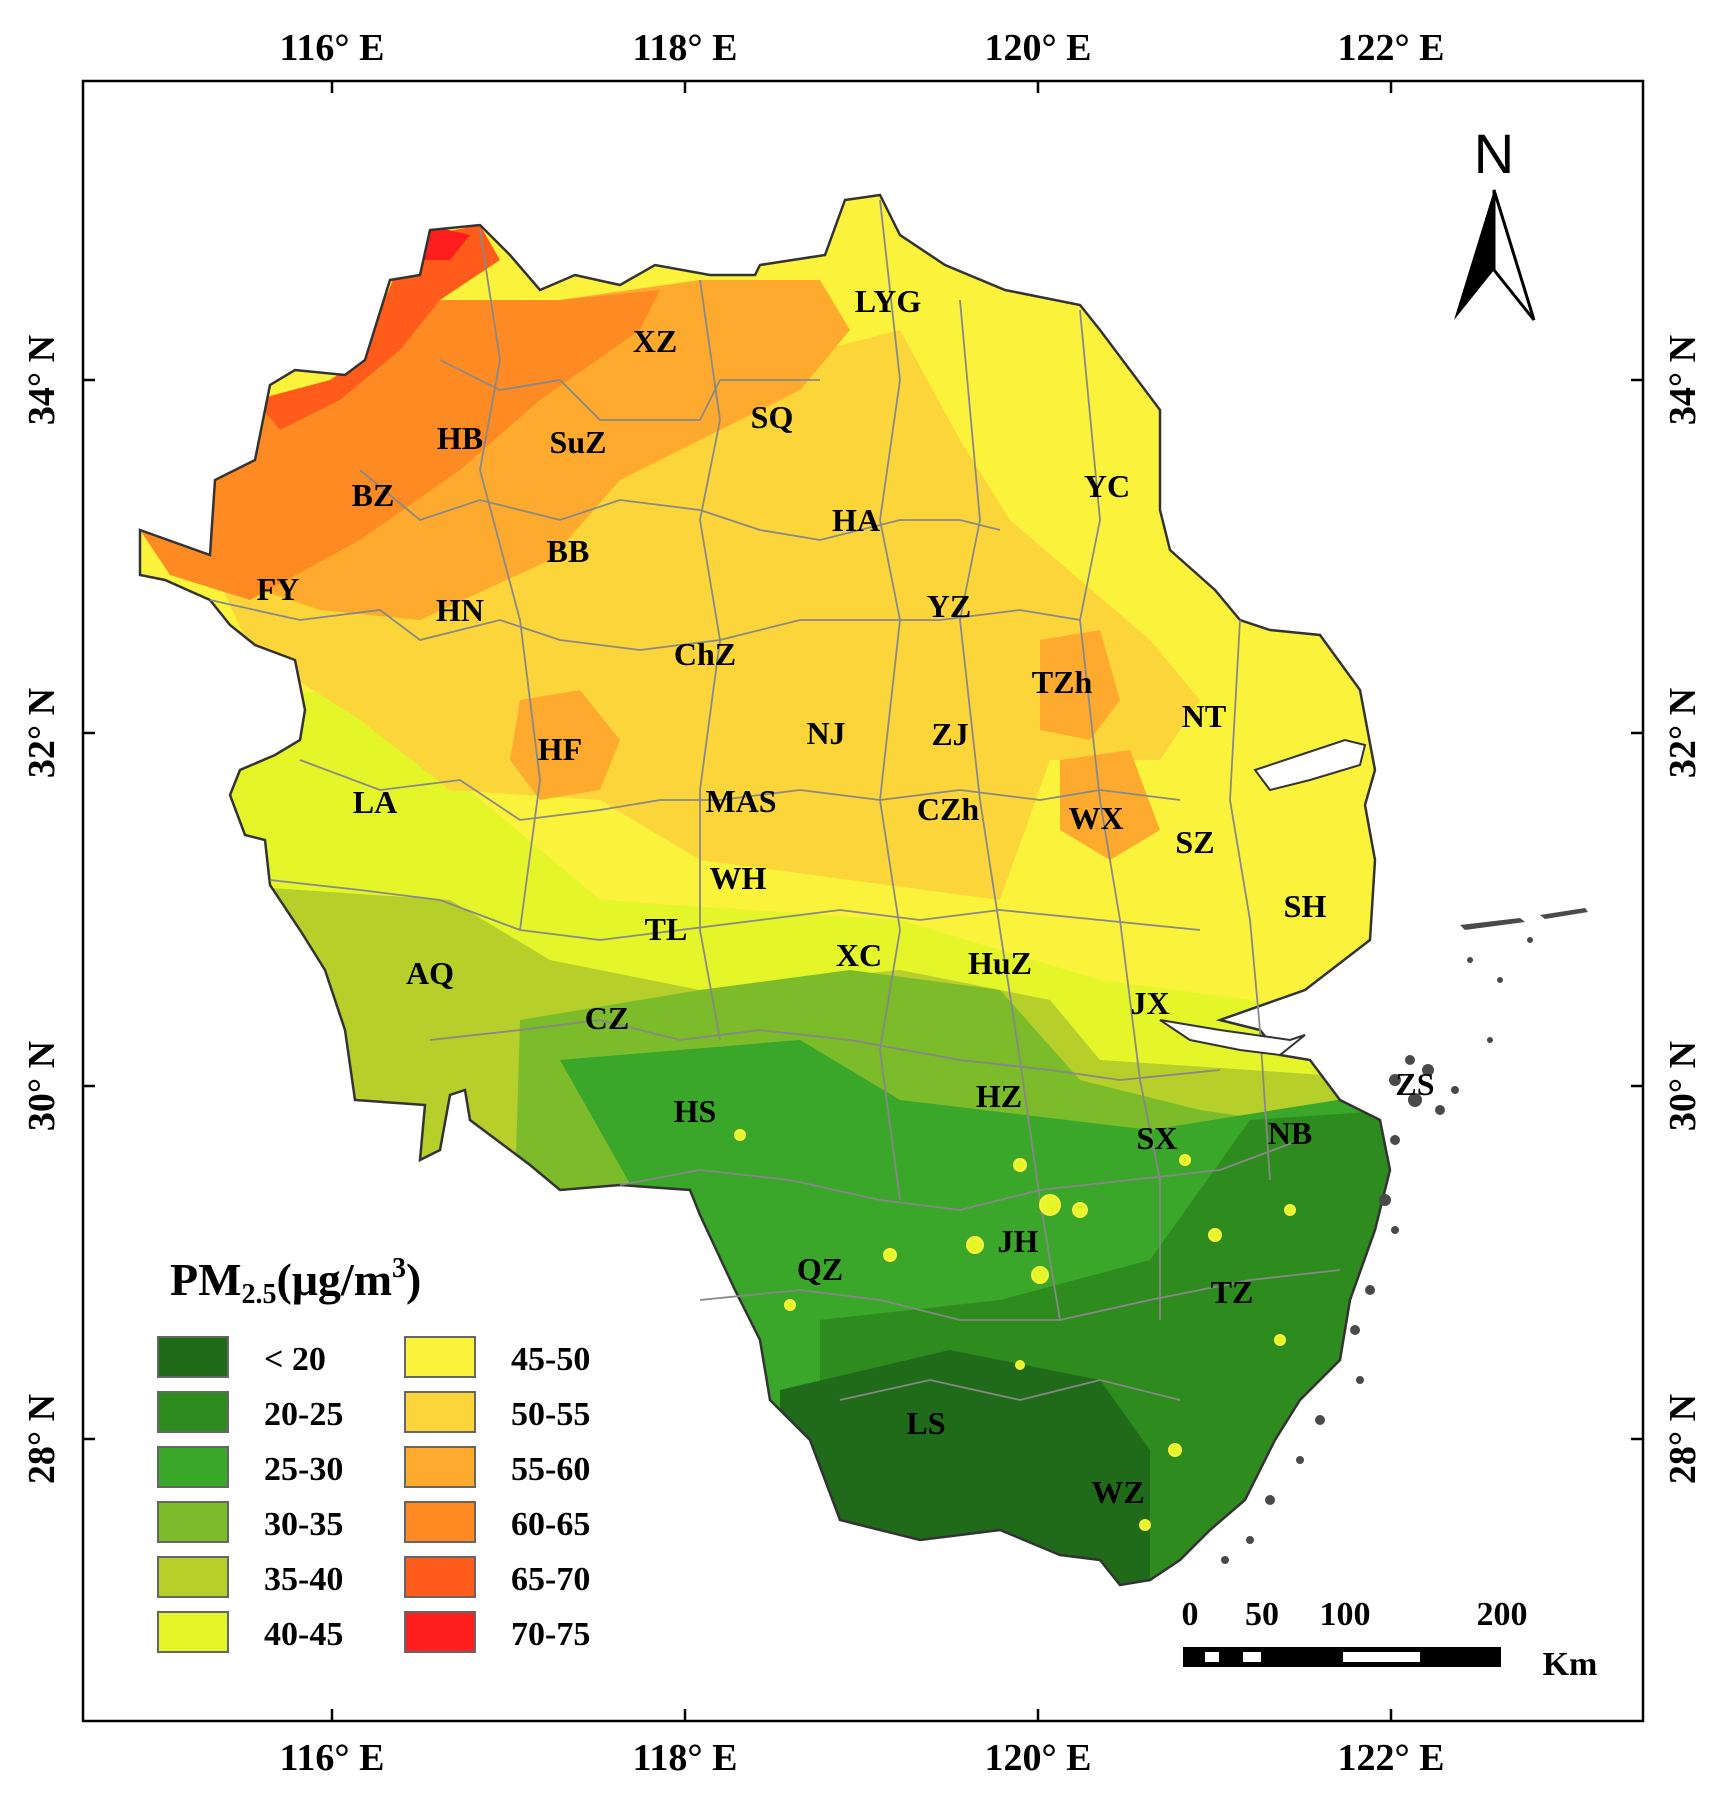 The height and width of the screenshot is (1812, 1730). What do you see at coordinates (1015, 1330) in the screenshot?
I see `urban-hotspots` at bounding box center [1015, 1330].